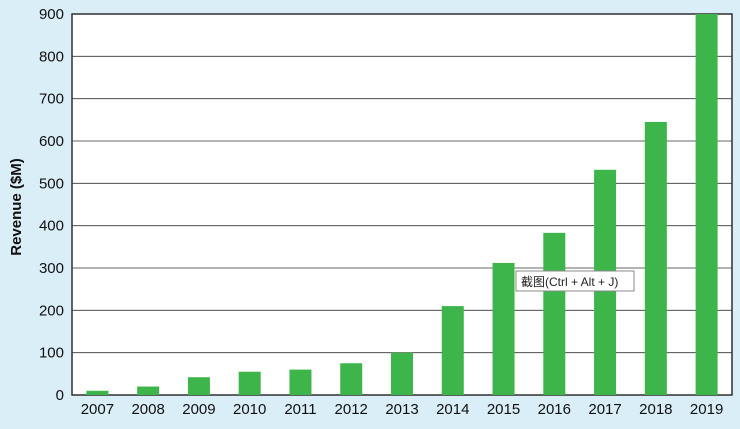  Describe the element at coordinates (60, 395) in the screenshot. I see `y-tick-label: 0` at that location.